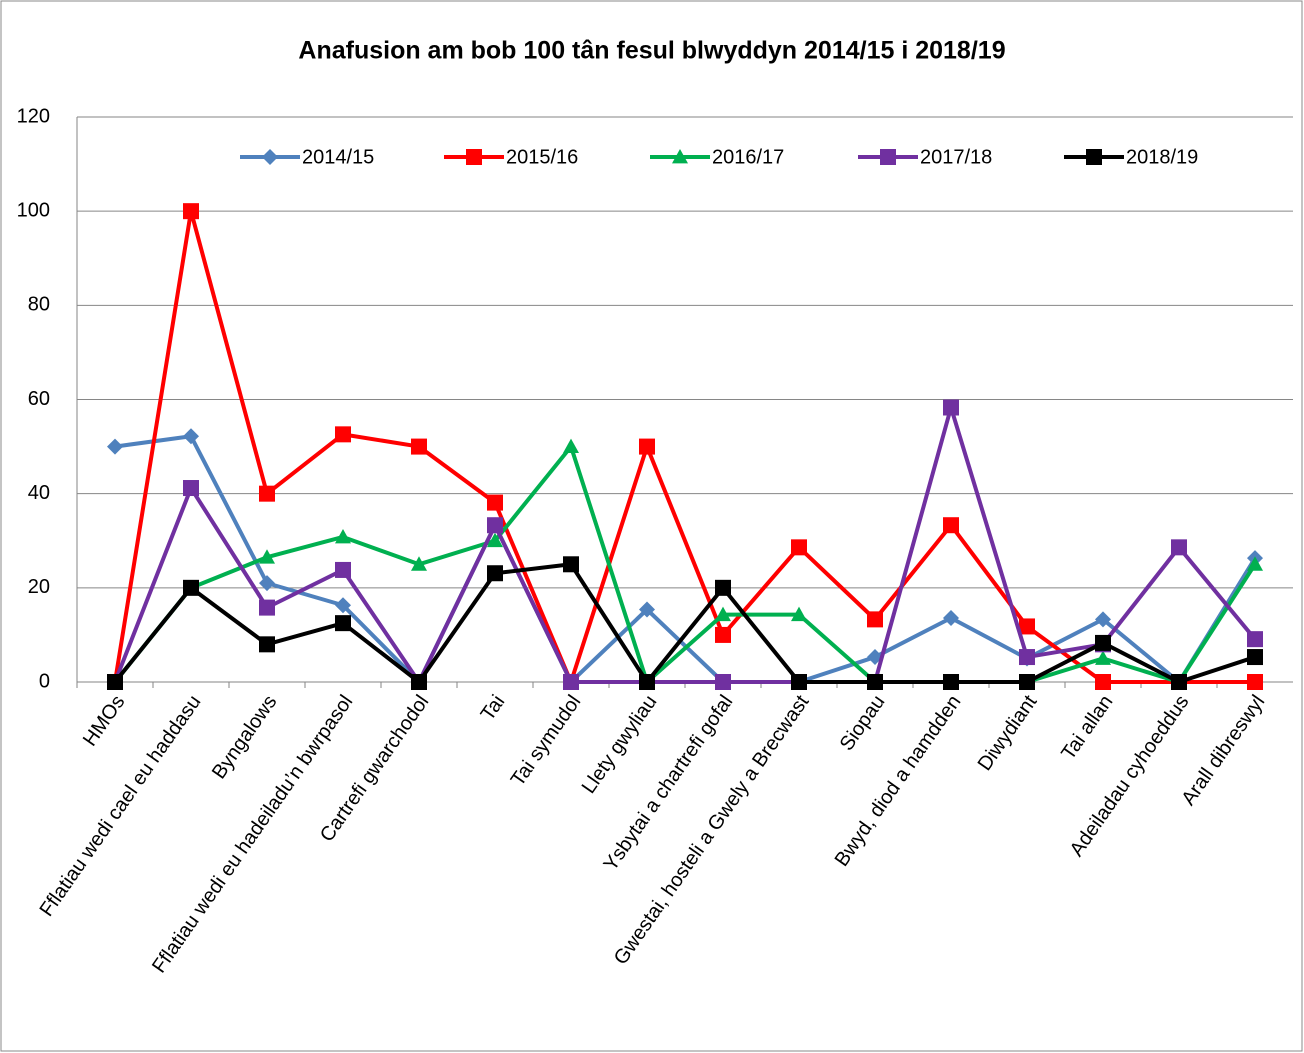  What do you see at coordinates (542, 157) in the screenshot?
I see `legend-label: 2015/16` at bounding box center [542, 157].